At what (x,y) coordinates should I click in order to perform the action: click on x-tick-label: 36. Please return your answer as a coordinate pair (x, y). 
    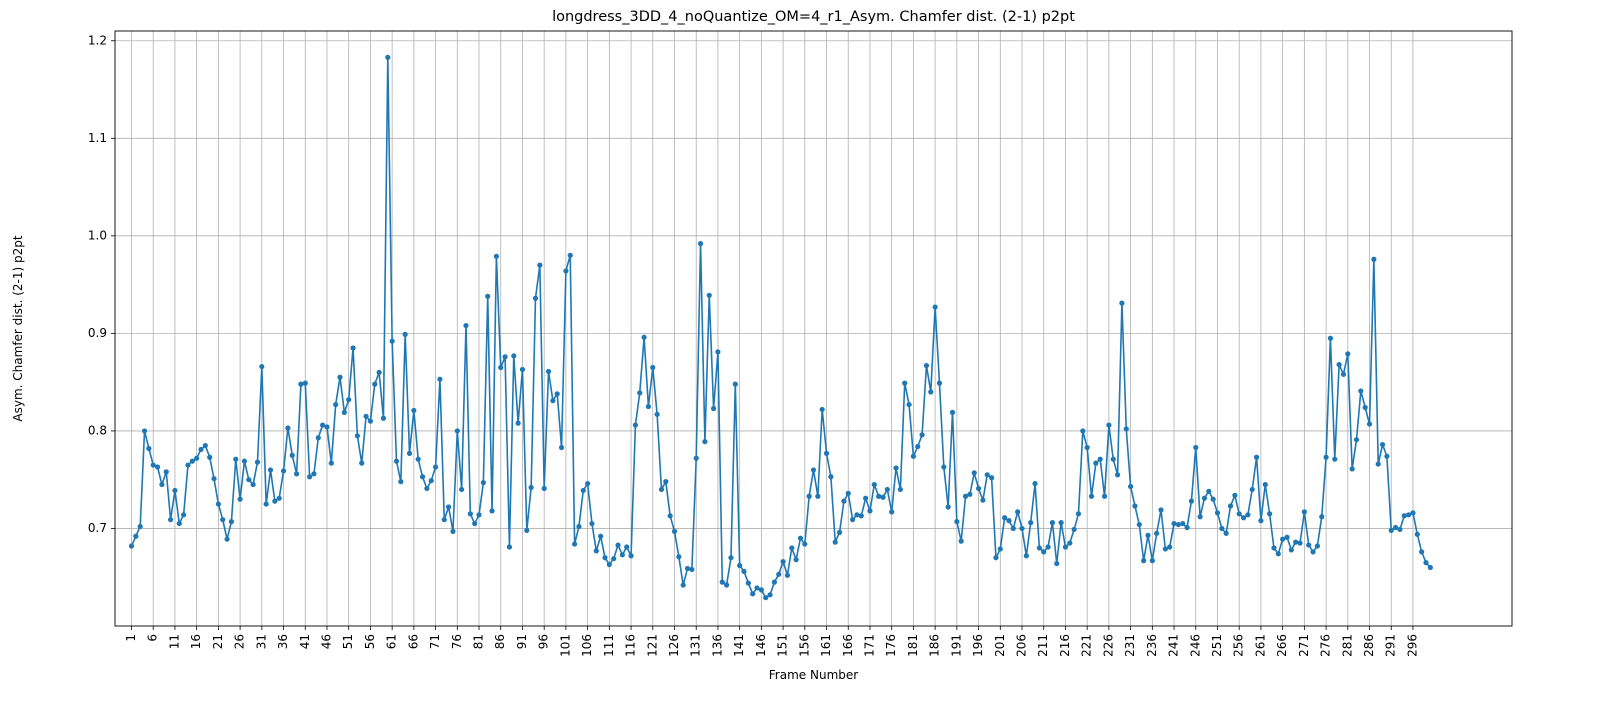
    Looking at the image, I should click on (283, 641).